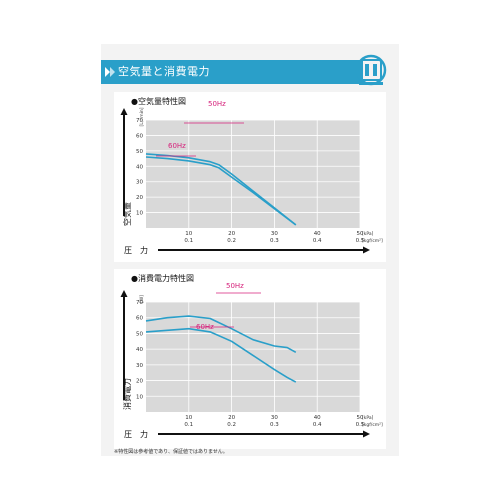  Describe the element at coordinates (158, 101) in the screenshot. I see `air-flow-chart-title: ●空気量特性図` at that location.